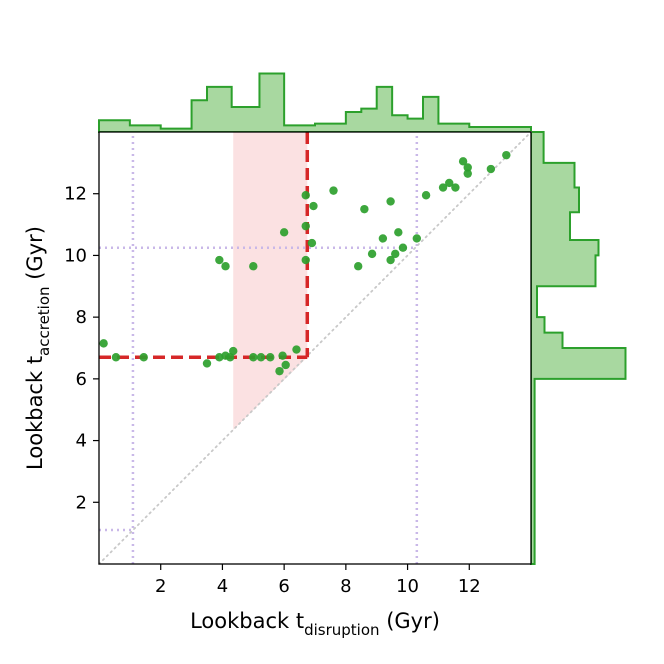 This screenshot has width=664, height=664. What do you see at coordinates (410, 621) in the screenshot?
I see `x-axis-label-unit: (Gyr)` at bounding box center [410, 621].